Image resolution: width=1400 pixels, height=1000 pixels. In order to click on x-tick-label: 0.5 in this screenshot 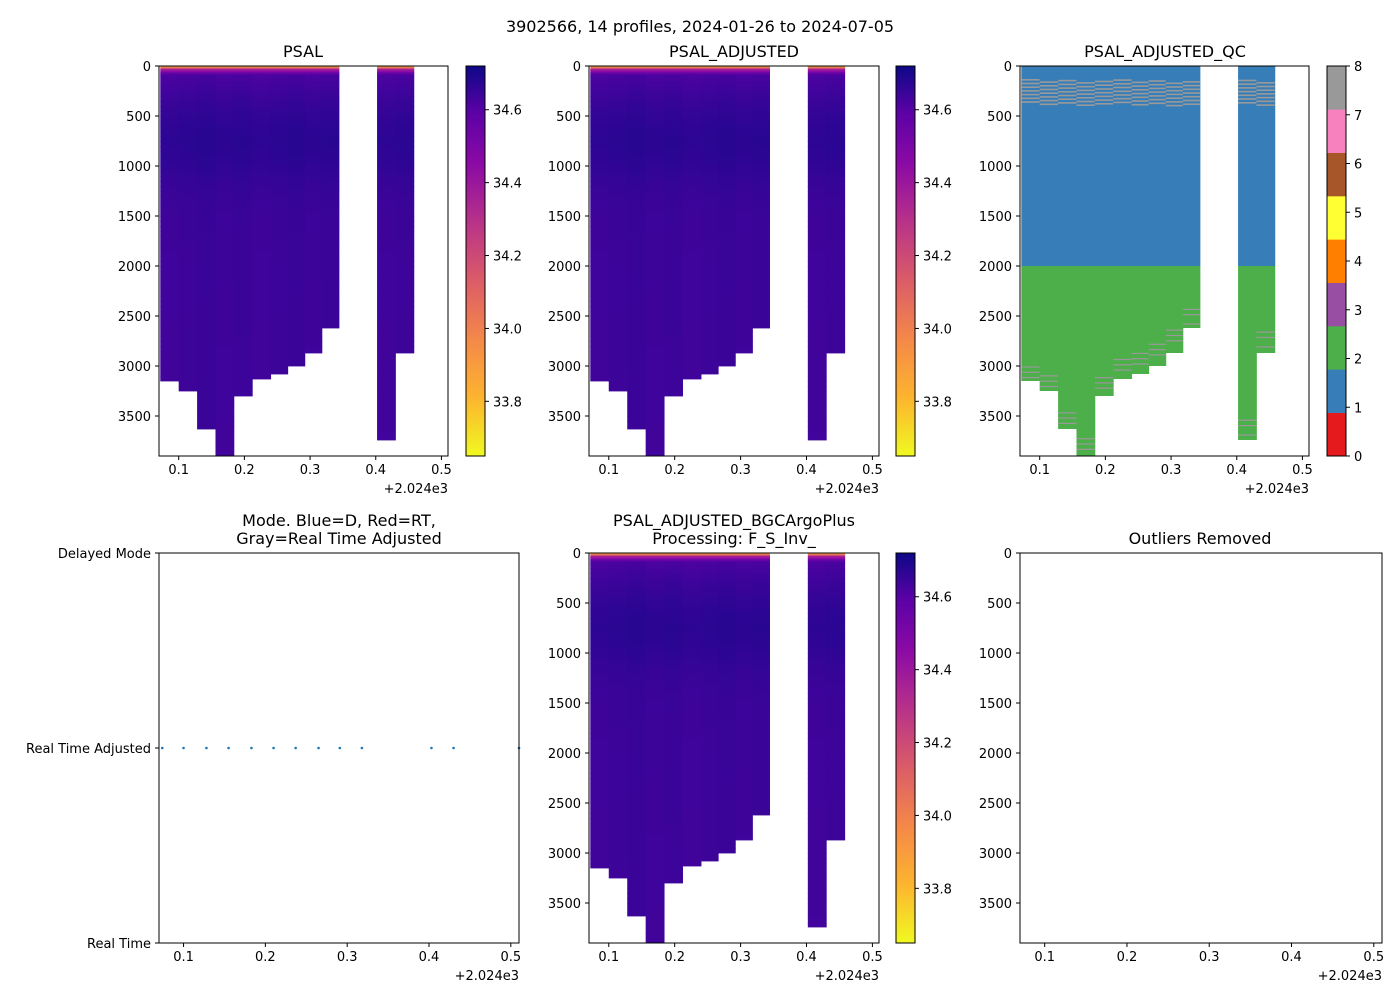, I will do `click(872, 470)`.